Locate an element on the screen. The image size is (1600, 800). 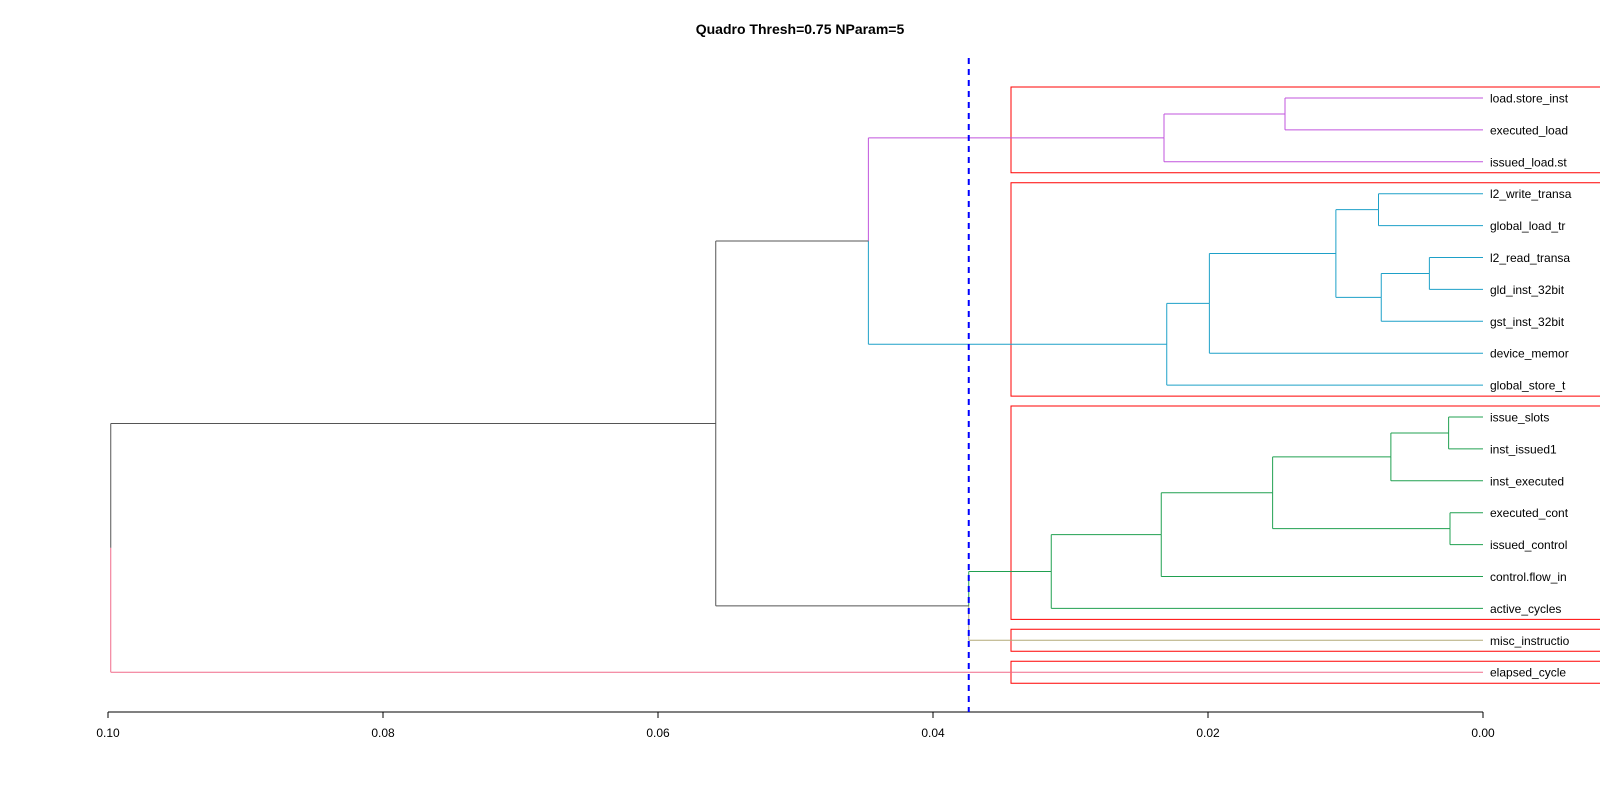
x-tick-label: 0.08 is located at coordinates (383, 733).